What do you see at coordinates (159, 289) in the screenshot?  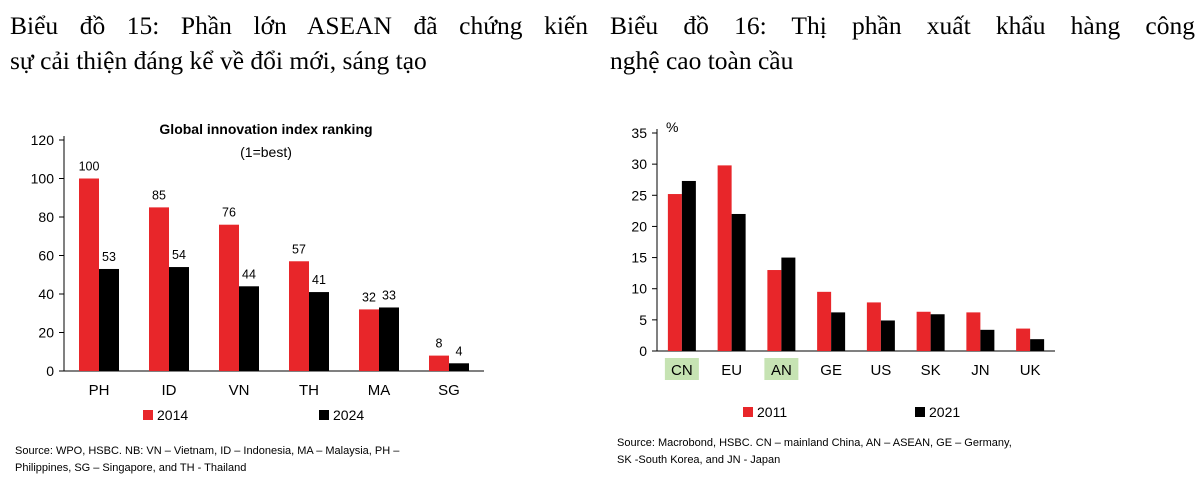 I see `bar-id-2014` at bounding box center [159, 289].